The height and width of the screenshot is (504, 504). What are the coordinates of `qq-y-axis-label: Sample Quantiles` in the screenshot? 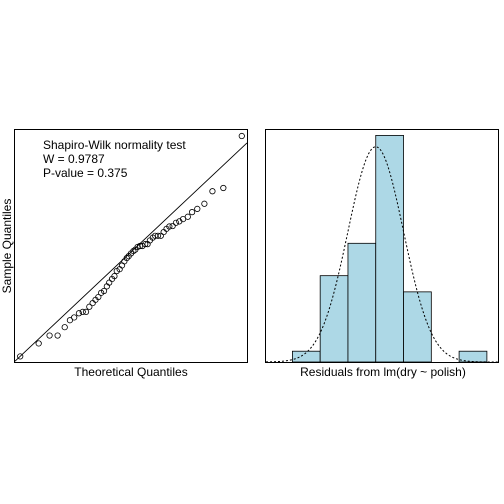 It's located at (7, 246).